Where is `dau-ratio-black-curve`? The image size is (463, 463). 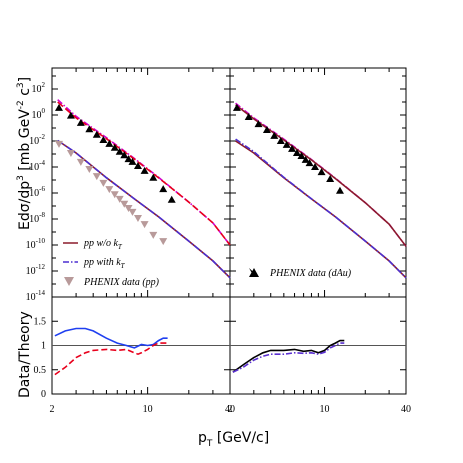
dau-ratio-black-curve is located at coordinates (288, 356).